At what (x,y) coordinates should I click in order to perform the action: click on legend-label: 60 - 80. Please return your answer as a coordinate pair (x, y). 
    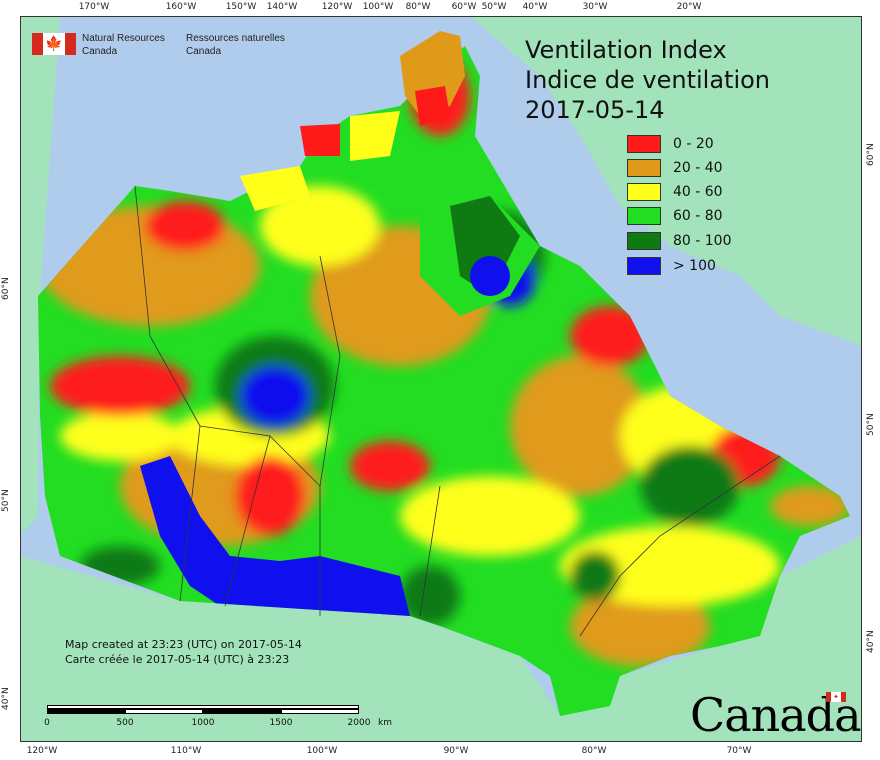
    Looking at the image, I should click on (698, 216).